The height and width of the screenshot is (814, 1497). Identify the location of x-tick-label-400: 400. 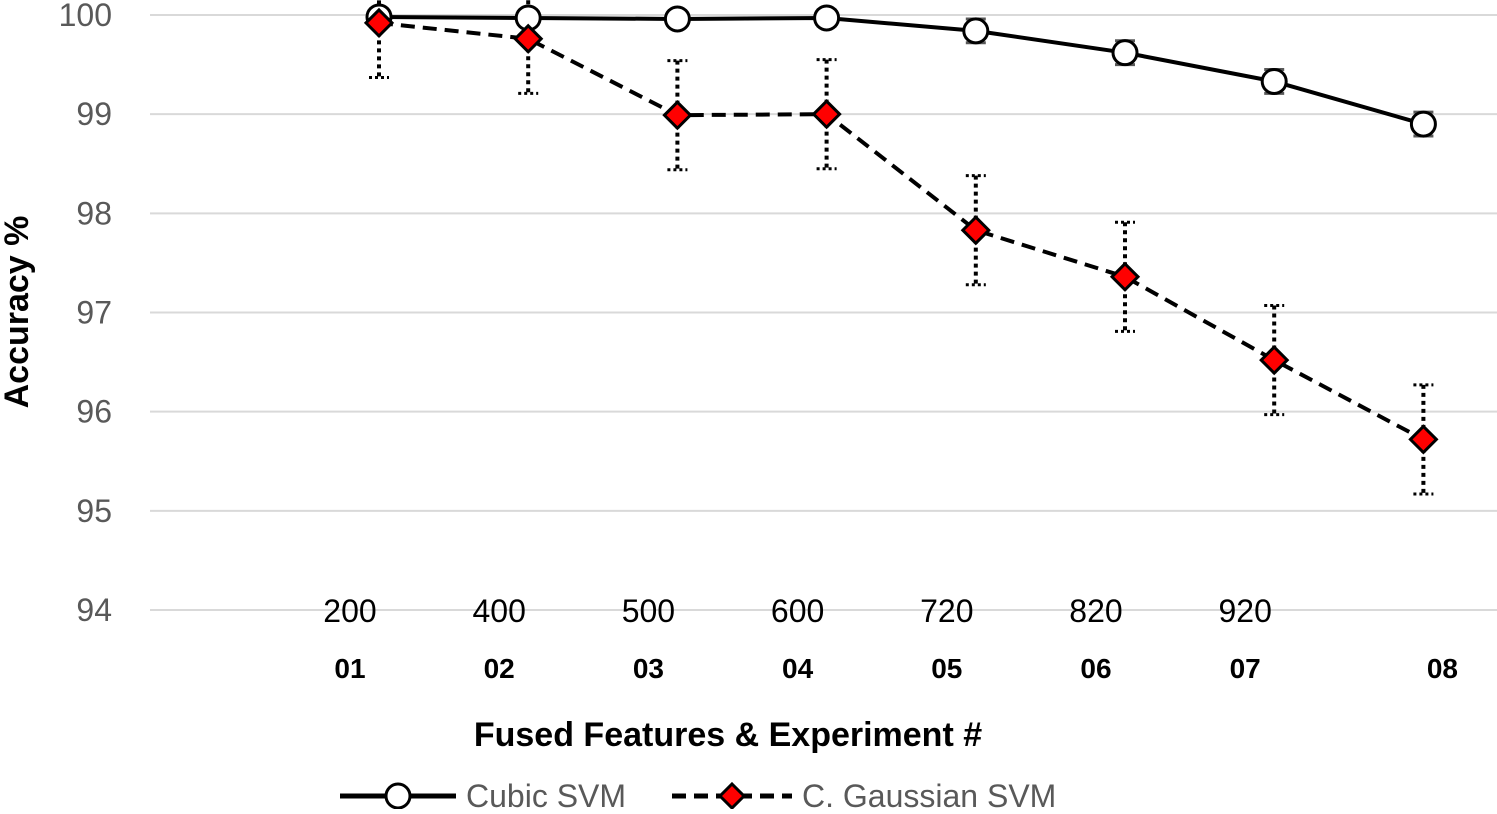
(499, 611).